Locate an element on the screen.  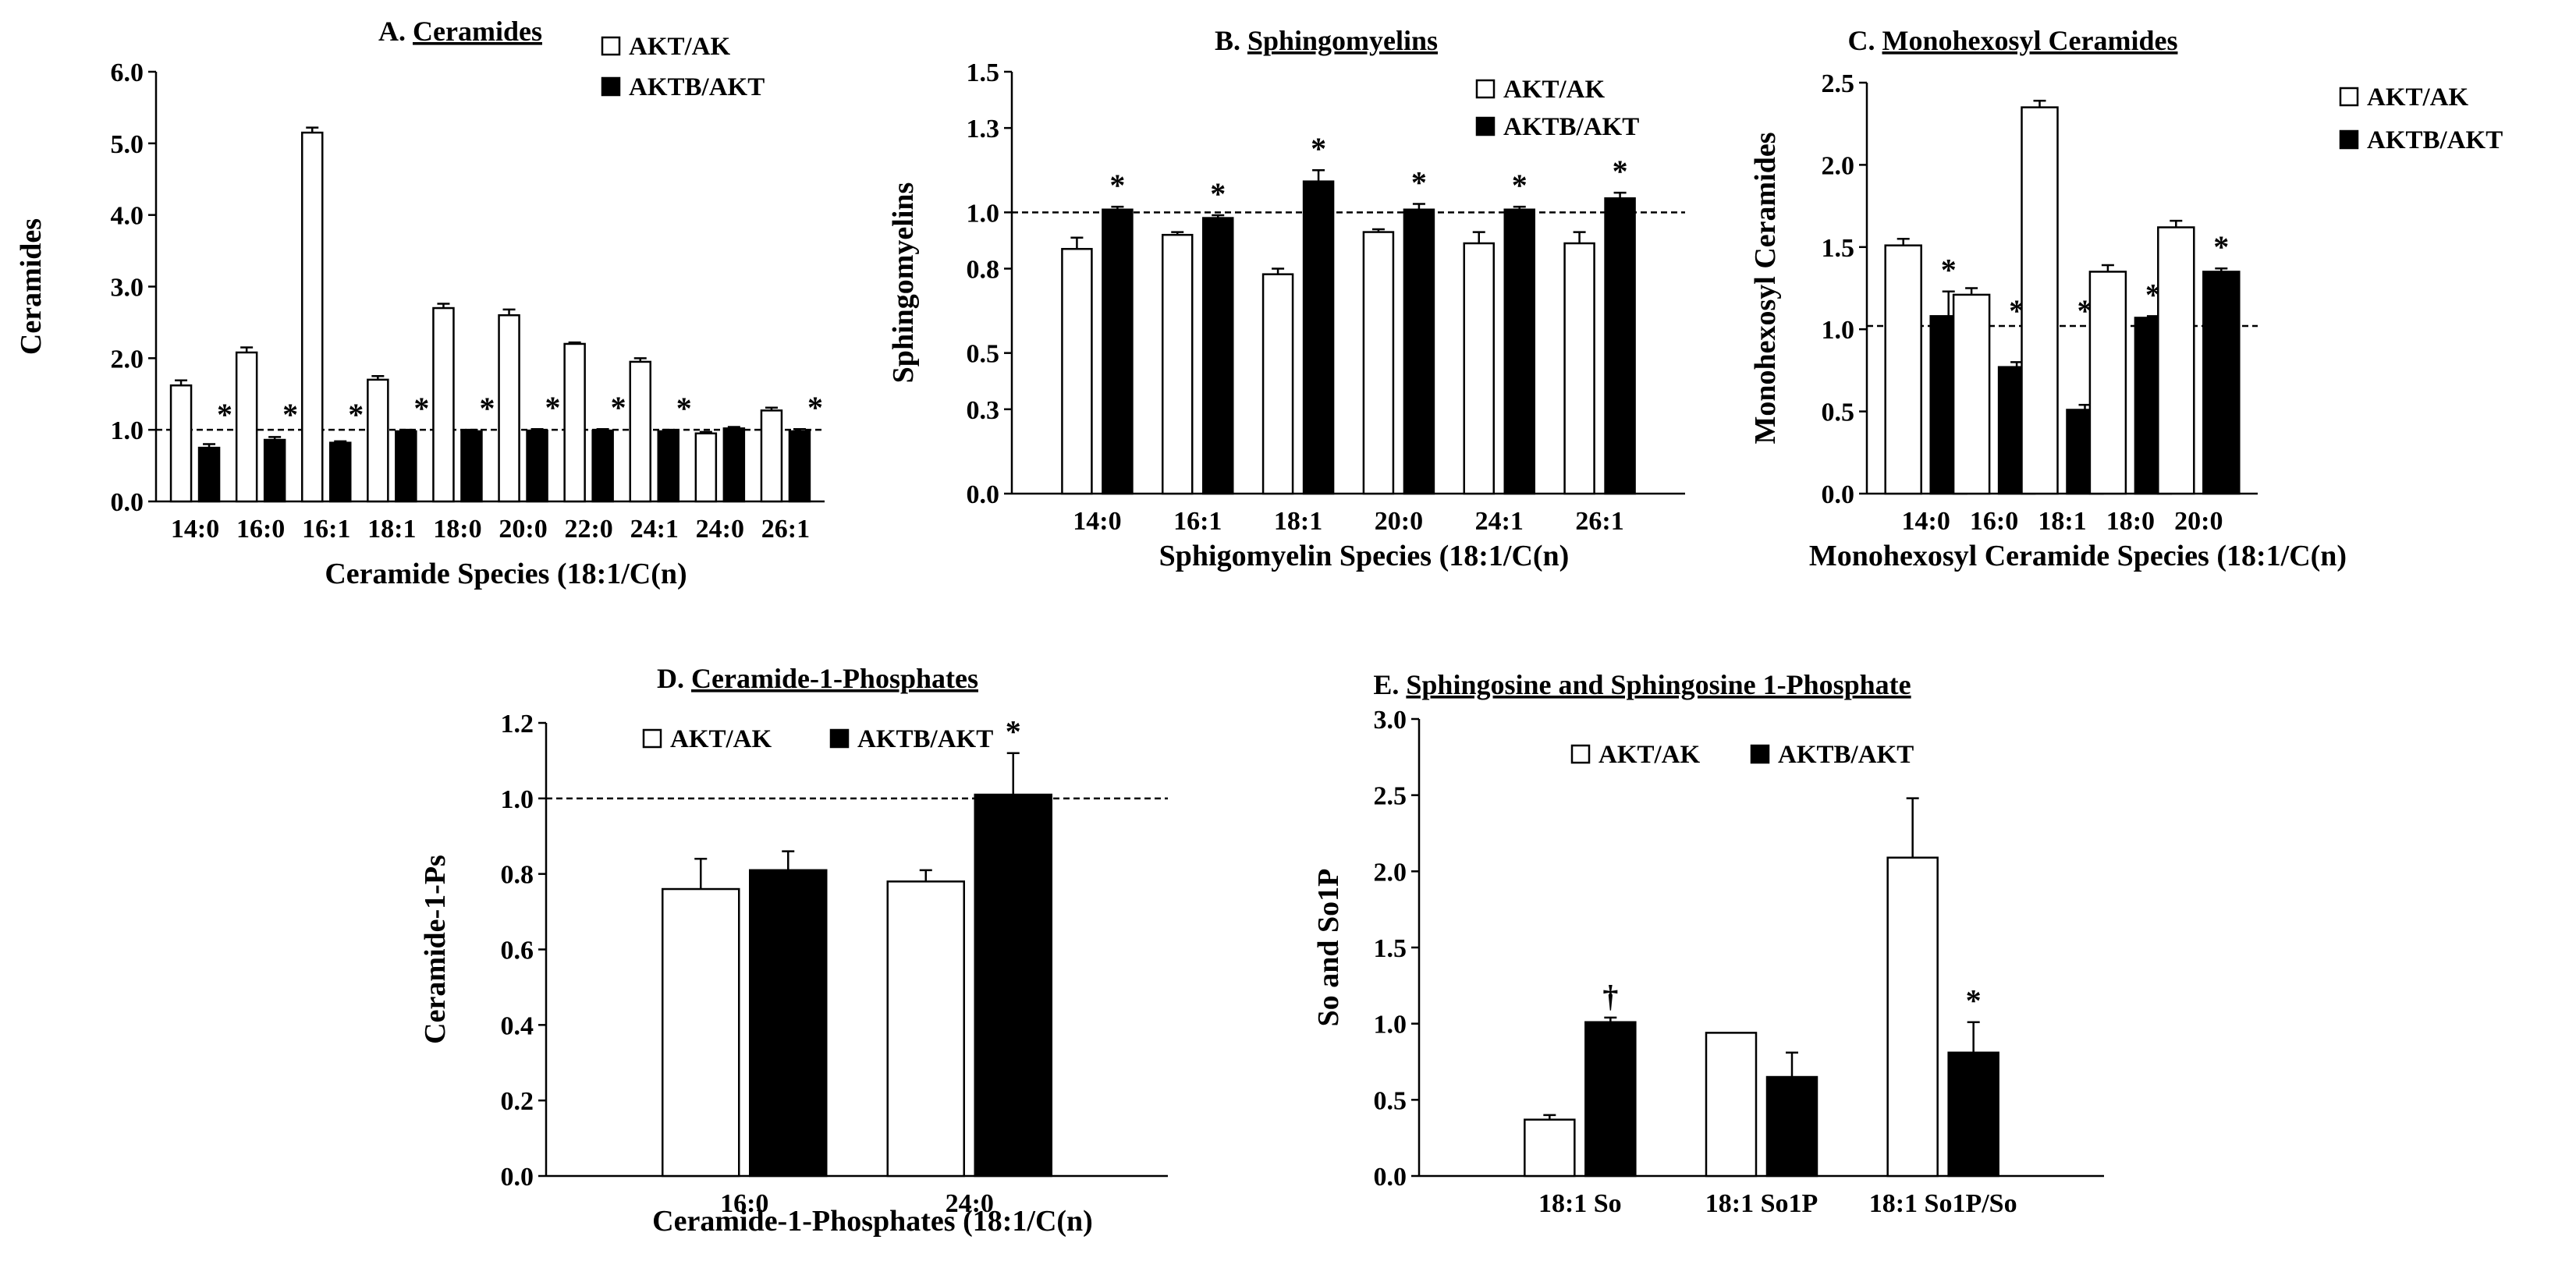
chart-title: B. Sphingomyelins is located at coordinates (1326, 40).